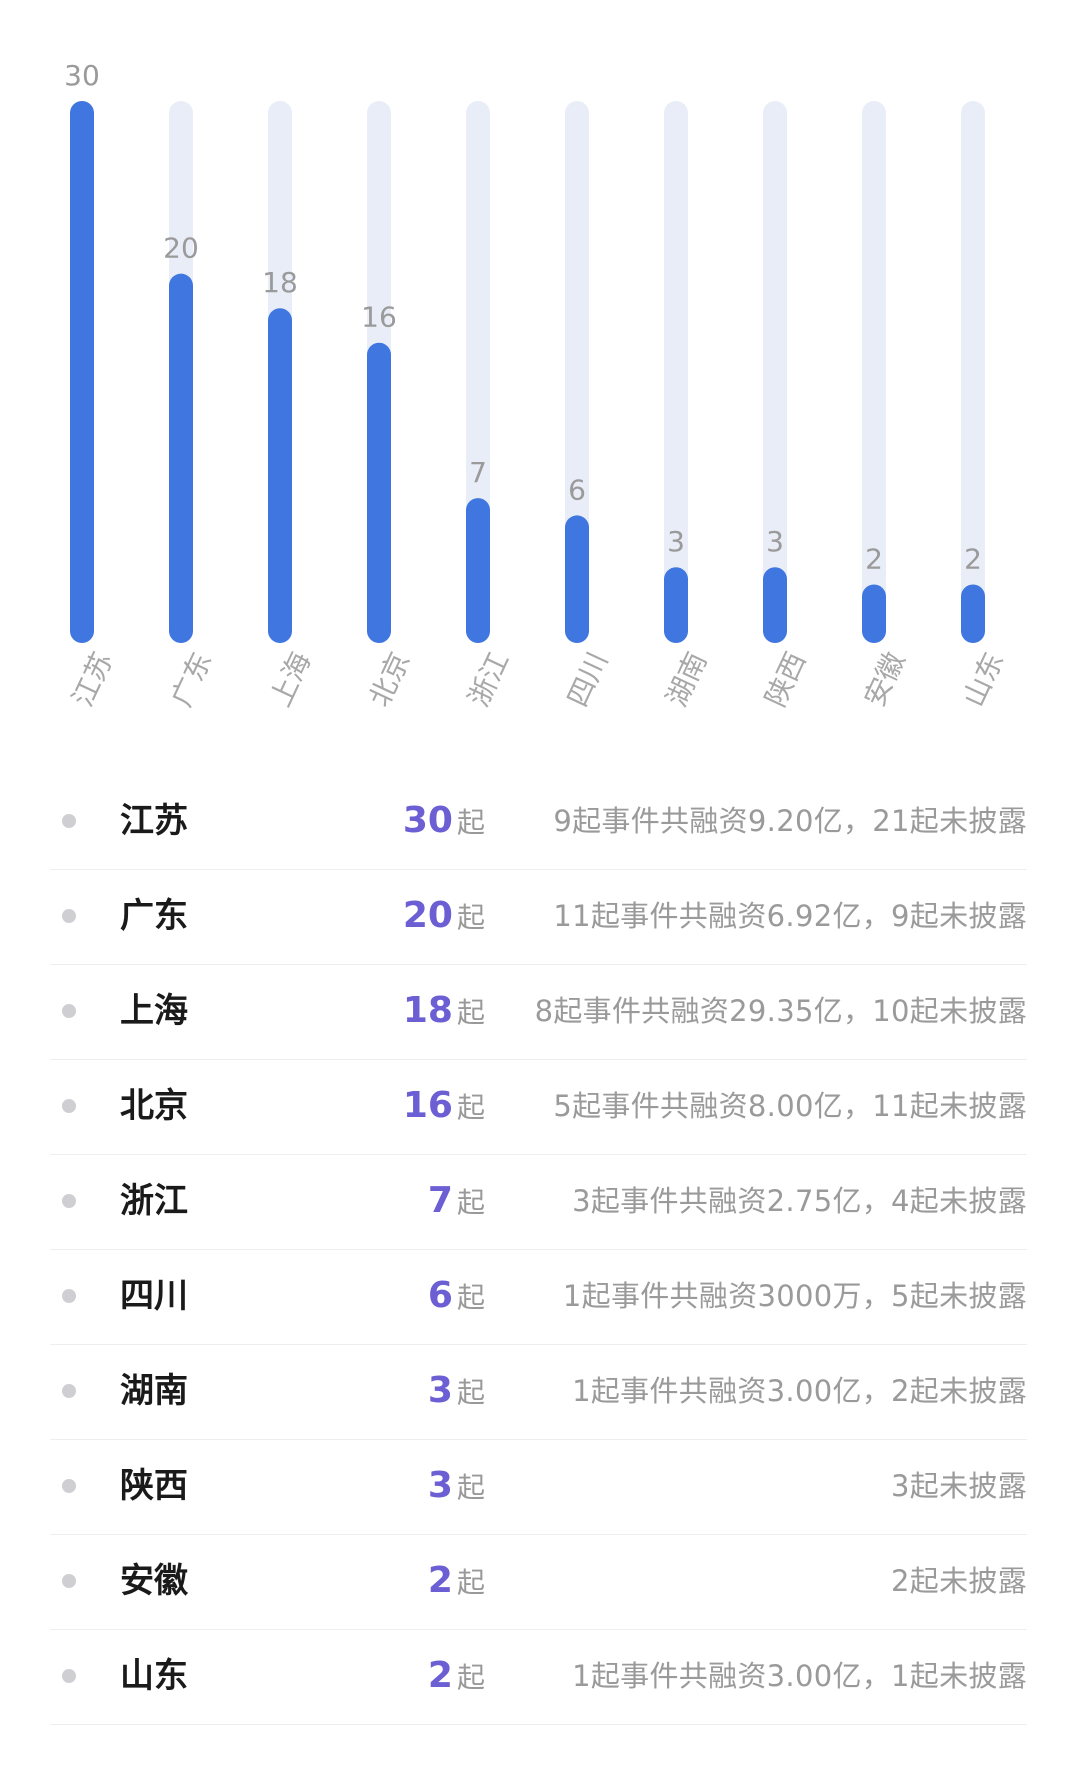 This screenshot has height=1766, width=1080. What do you see at coordinates (790, 916) in the screenshot?
I see `financing-description: 11起事件共融资6.92亿，9起未披露` at bounding box center [790, 916].